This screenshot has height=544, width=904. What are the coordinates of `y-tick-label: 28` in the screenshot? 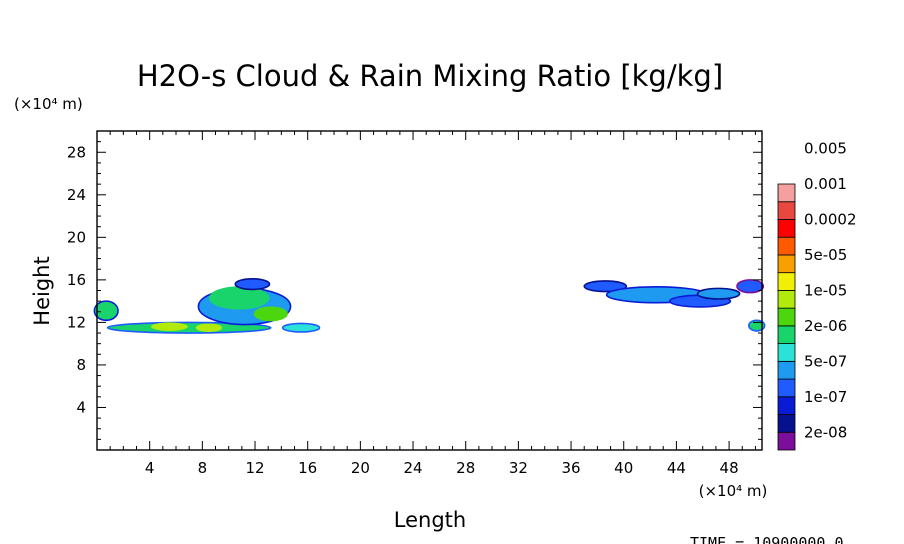 It's located at (76, 152).